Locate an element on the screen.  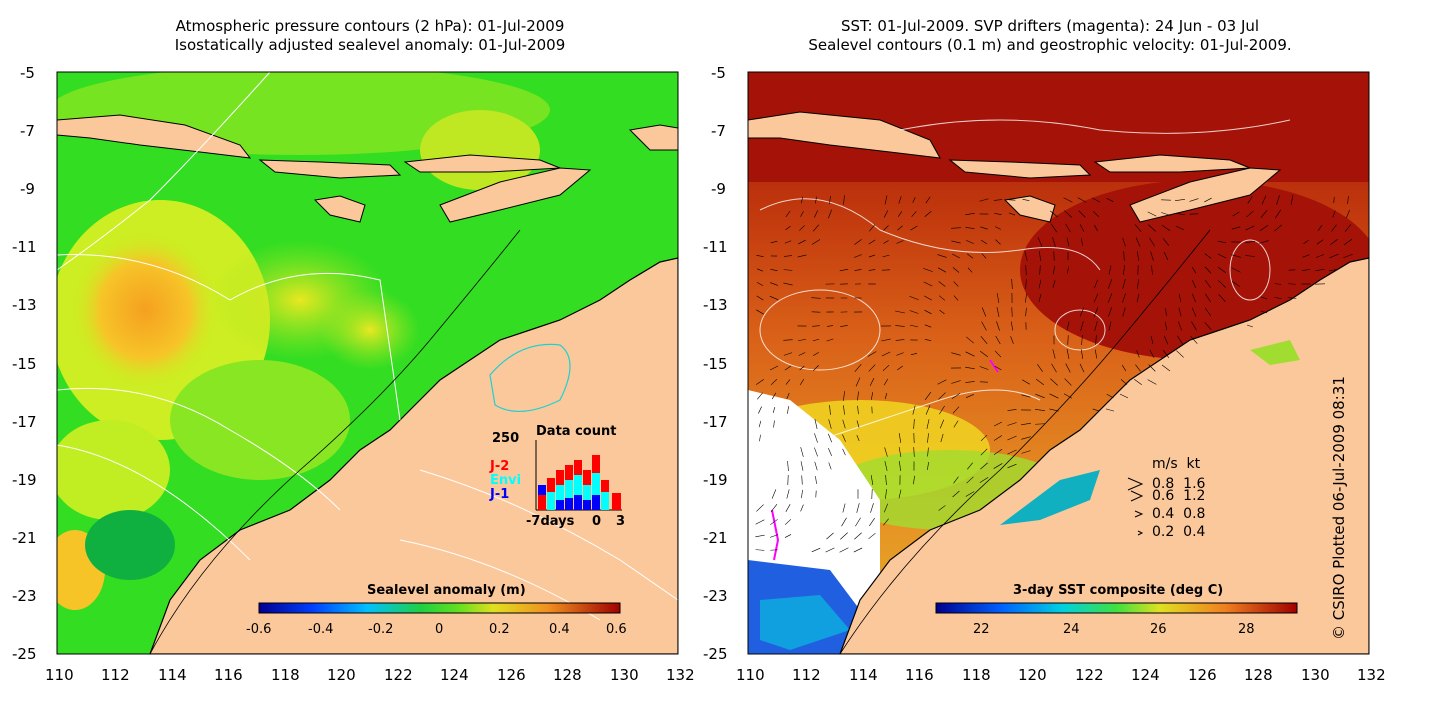
sla-sw-yellow is located at coordinates (113, 470).